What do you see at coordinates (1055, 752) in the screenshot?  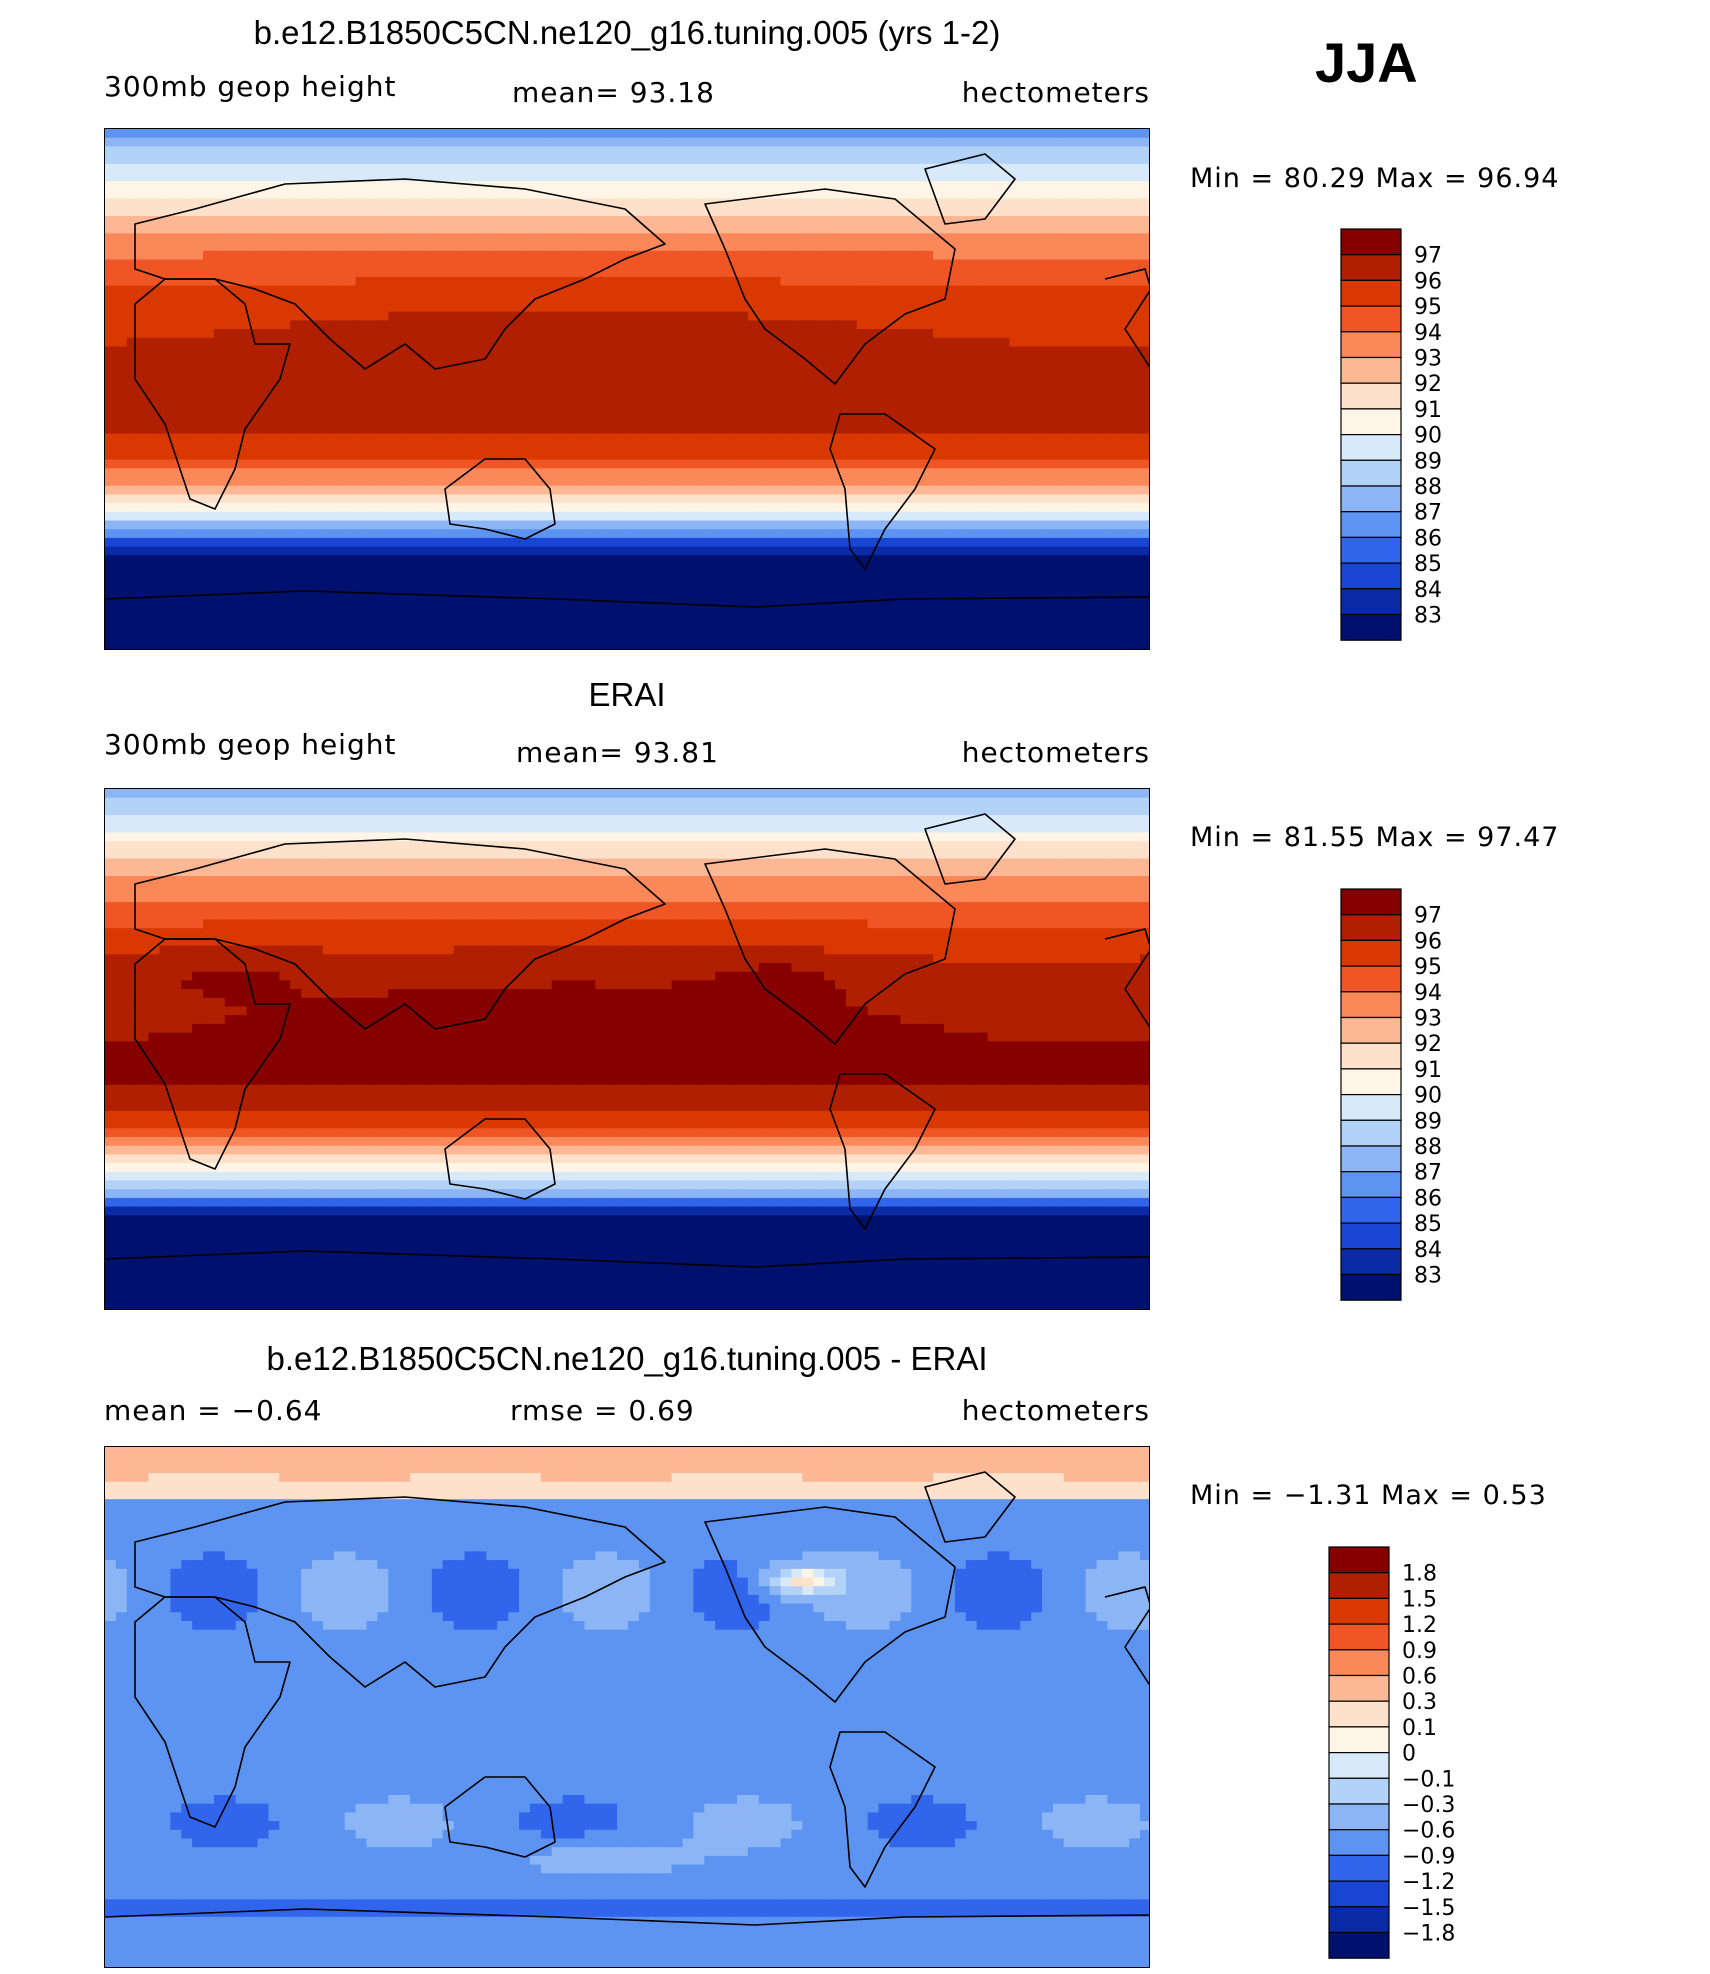 I see `panel-right-label-obs: hectometers` at bounding box center [1055, 752].